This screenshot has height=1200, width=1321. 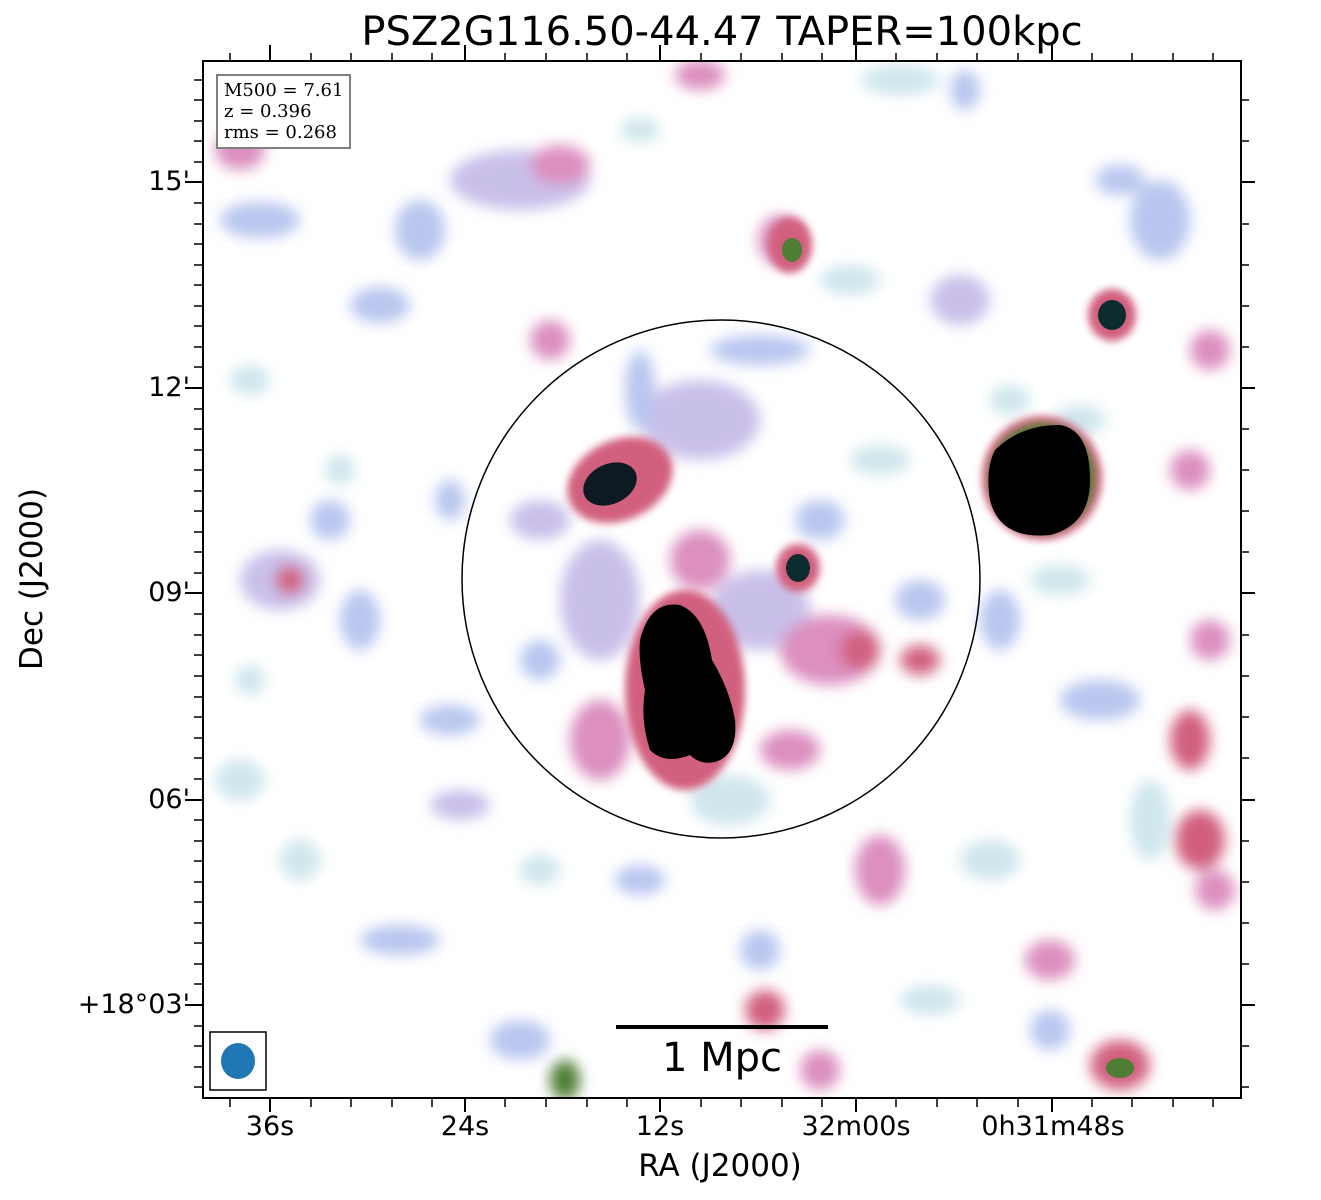 I want to click on redshift-text: z = 0.396, so click(x=268, y=111).